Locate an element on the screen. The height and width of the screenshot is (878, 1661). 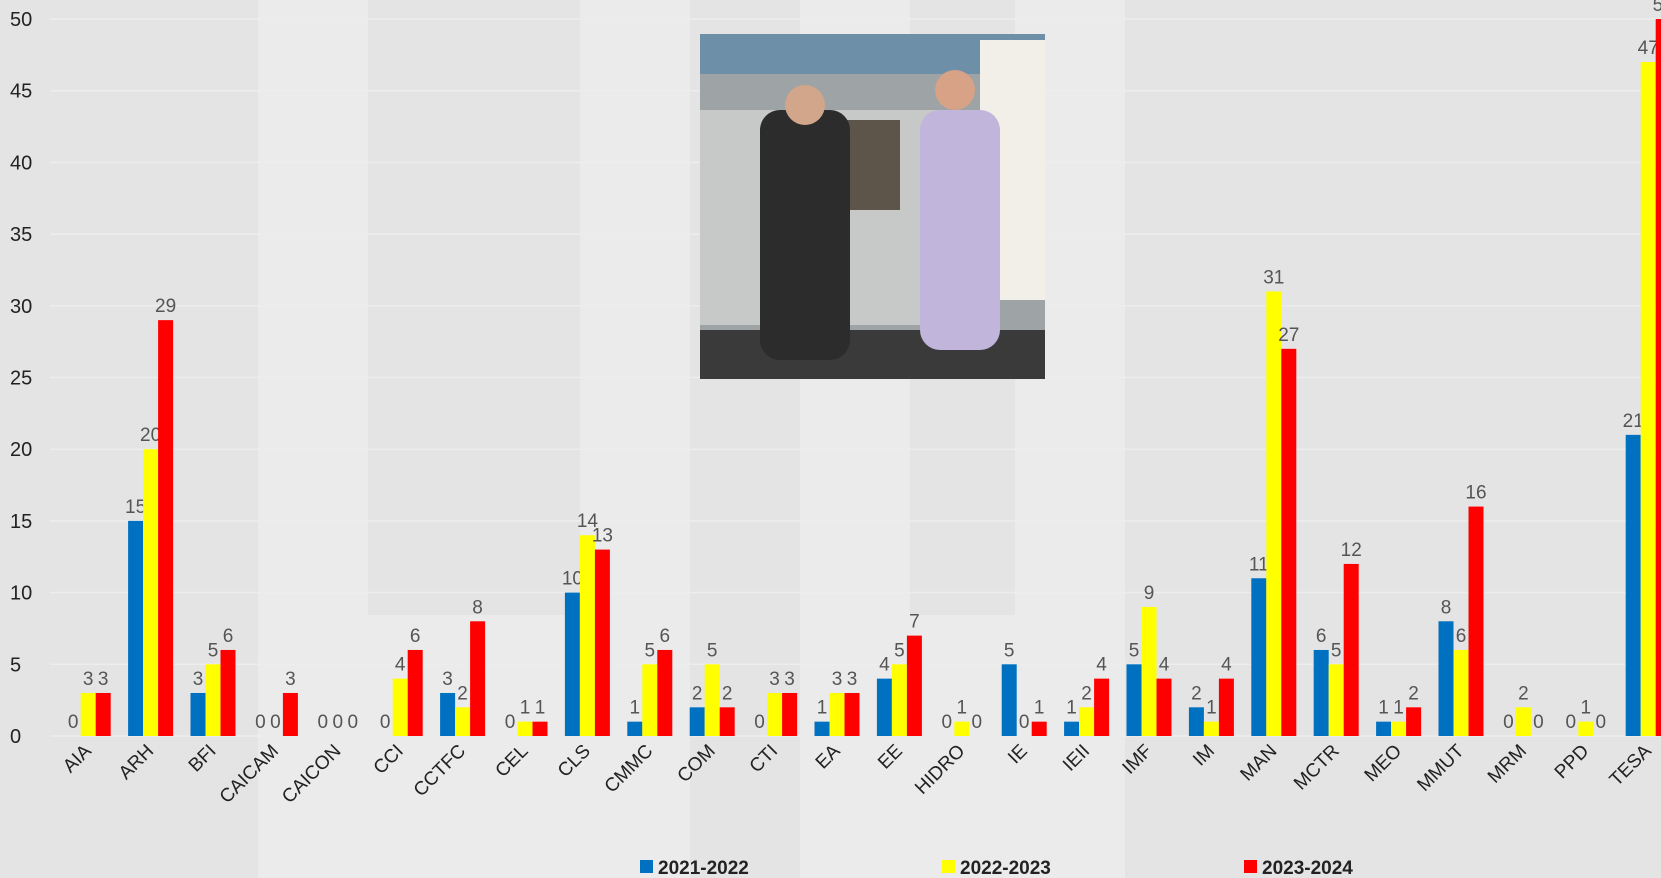
value-label: 9 is located at coordinates (1149, 593).